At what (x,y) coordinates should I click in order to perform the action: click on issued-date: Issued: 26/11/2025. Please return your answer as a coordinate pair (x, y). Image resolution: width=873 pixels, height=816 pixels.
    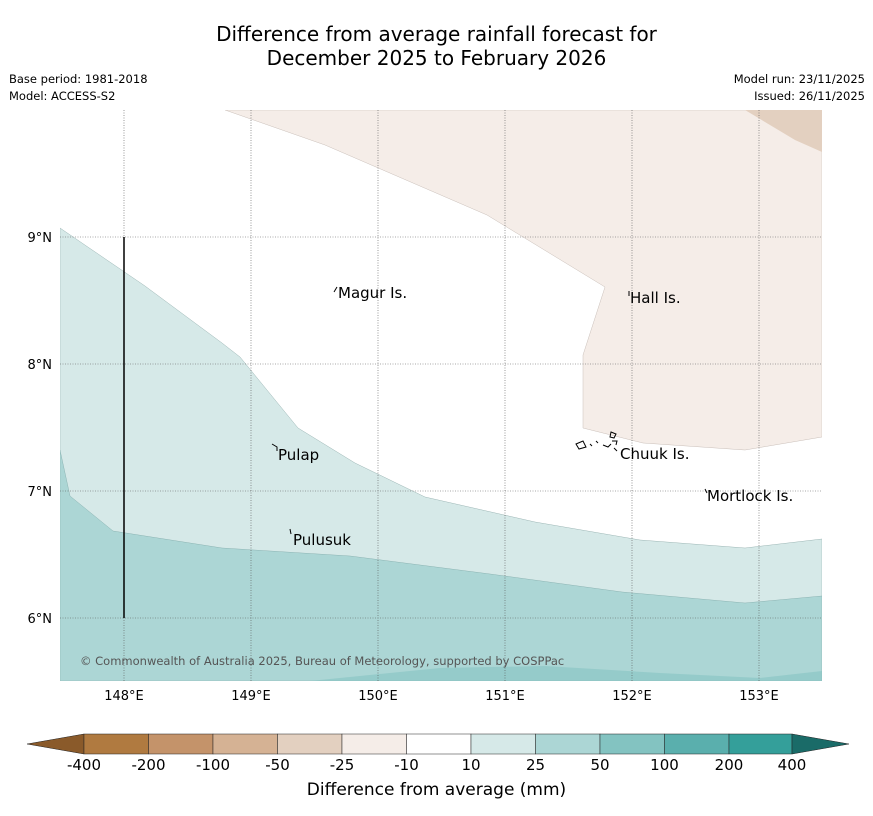
    Looking at the image, I should click on (809, 96).